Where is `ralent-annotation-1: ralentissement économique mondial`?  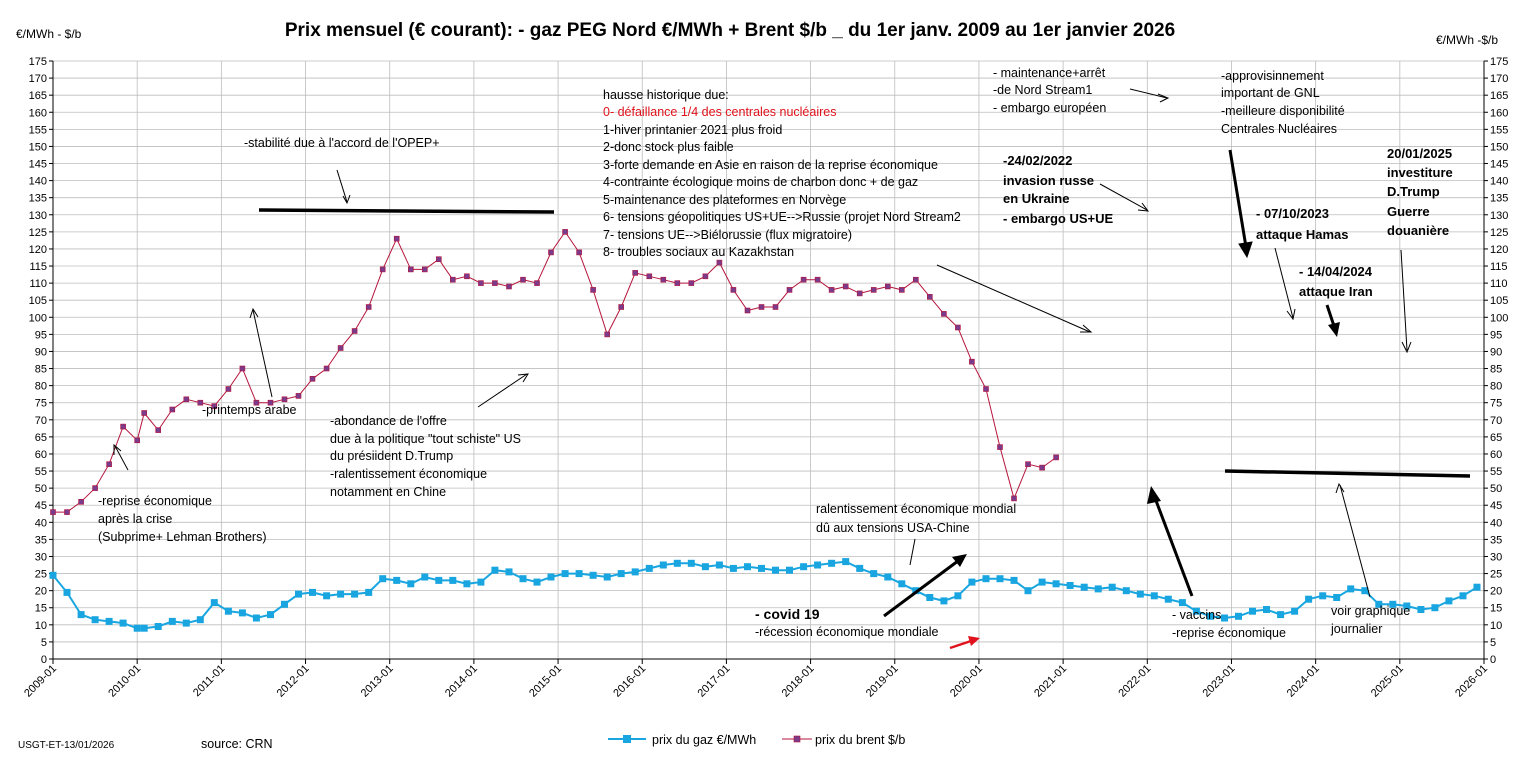 ralent-annotation-1: ralentissement économique mondial is located at coordinates (916, 509).